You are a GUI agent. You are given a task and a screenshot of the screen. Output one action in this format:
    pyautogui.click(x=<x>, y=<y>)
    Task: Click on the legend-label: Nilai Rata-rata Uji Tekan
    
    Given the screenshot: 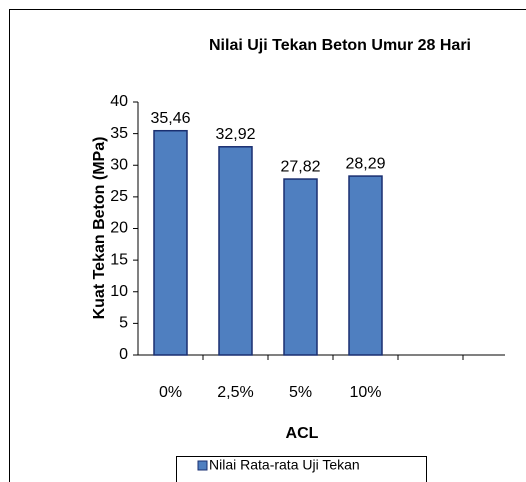 What is the action you would take?
    pyautogui.click(x=284, y=465)
    